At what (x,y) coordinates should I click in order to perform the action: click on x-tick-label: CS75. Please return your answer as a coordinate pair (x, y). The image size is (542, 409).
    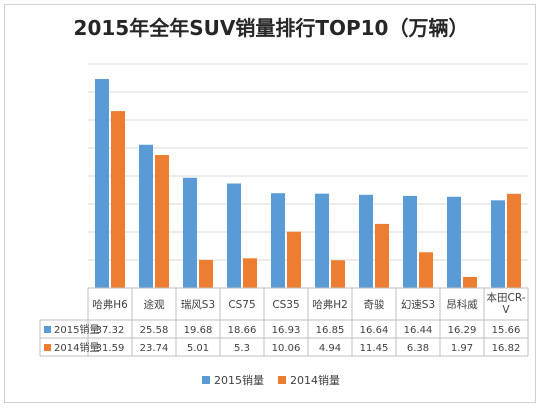
    Looking at the image, I should click on (241, 305).